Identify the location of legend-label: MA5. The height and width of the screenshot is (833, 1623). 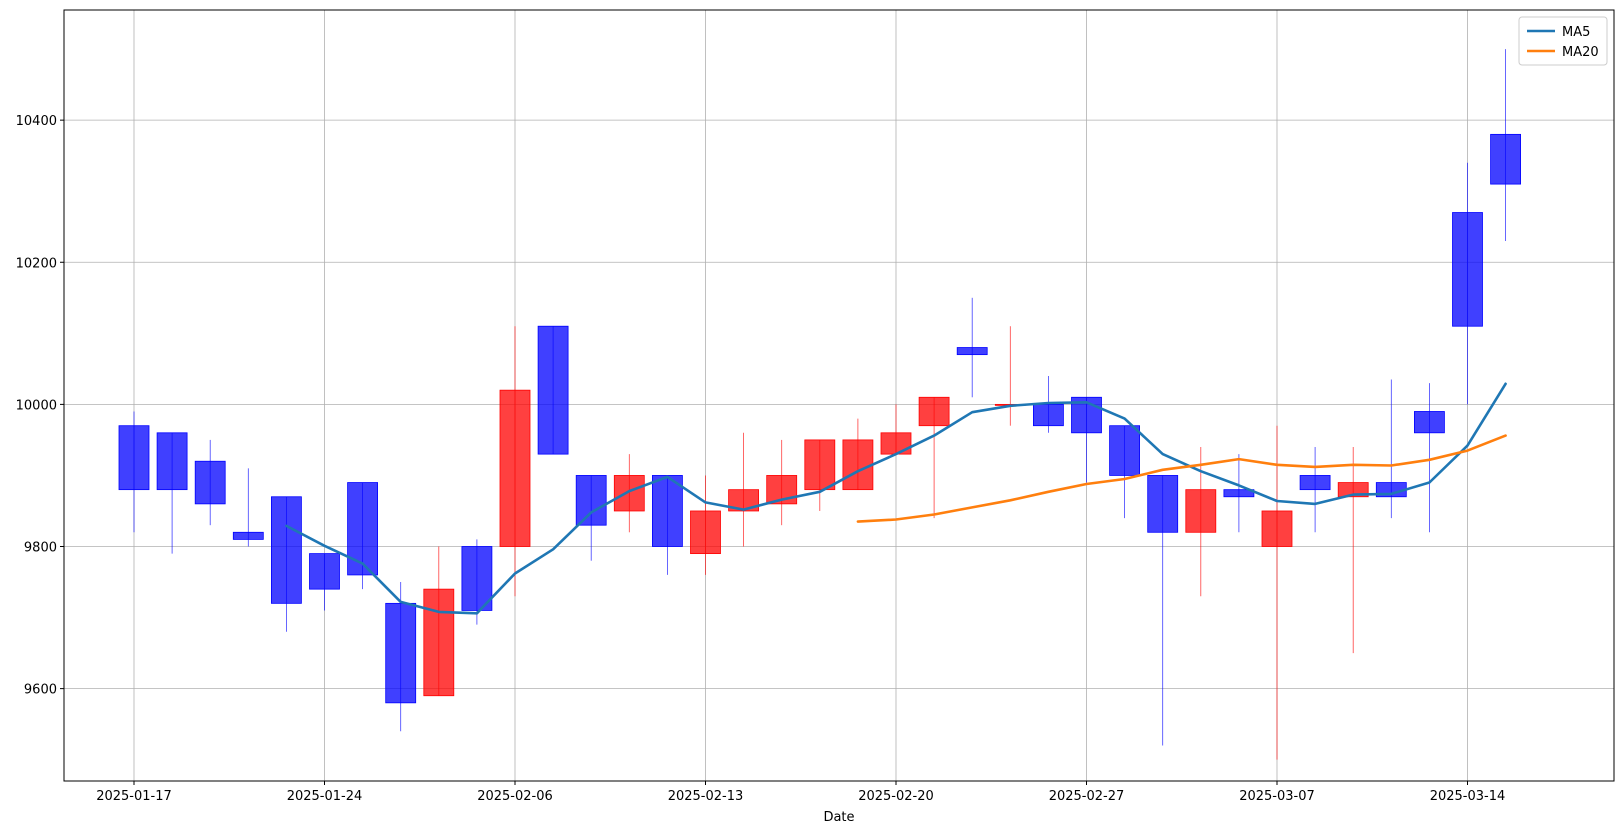
(1576, 32).